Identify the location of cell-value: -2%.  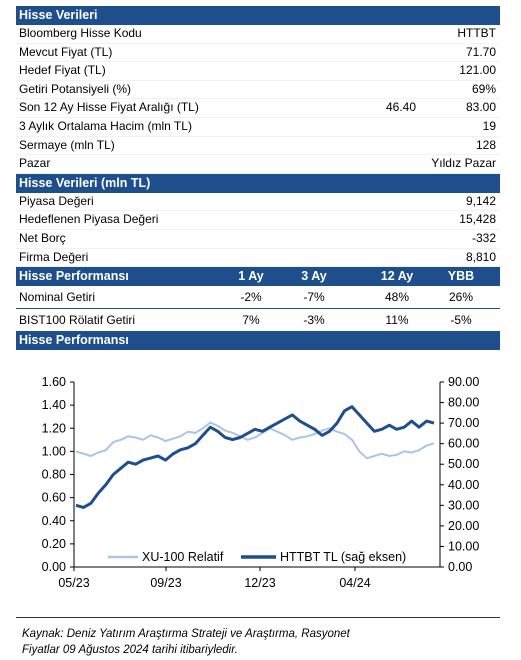
(251, 297).